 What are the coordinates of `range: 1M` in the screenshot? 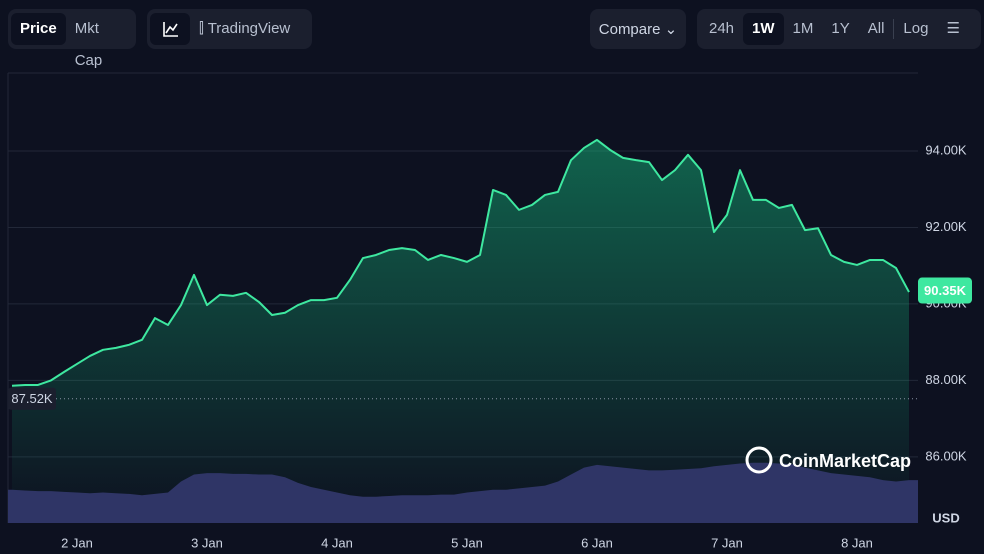 It's located at (803, 28).